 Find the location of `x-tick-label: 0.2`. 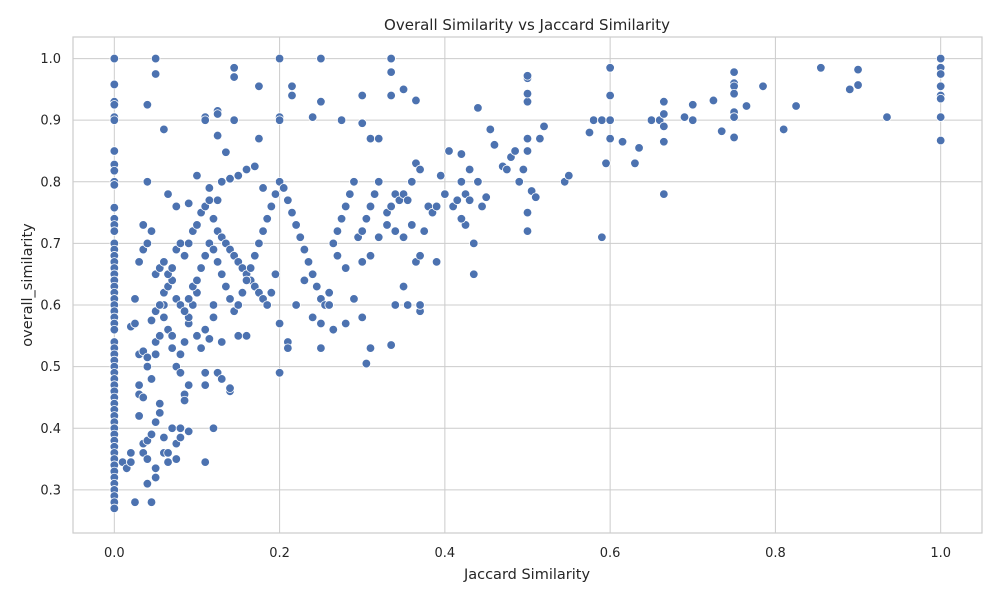

x-tick-label: 0.2 is located at coordinates (279, 553).